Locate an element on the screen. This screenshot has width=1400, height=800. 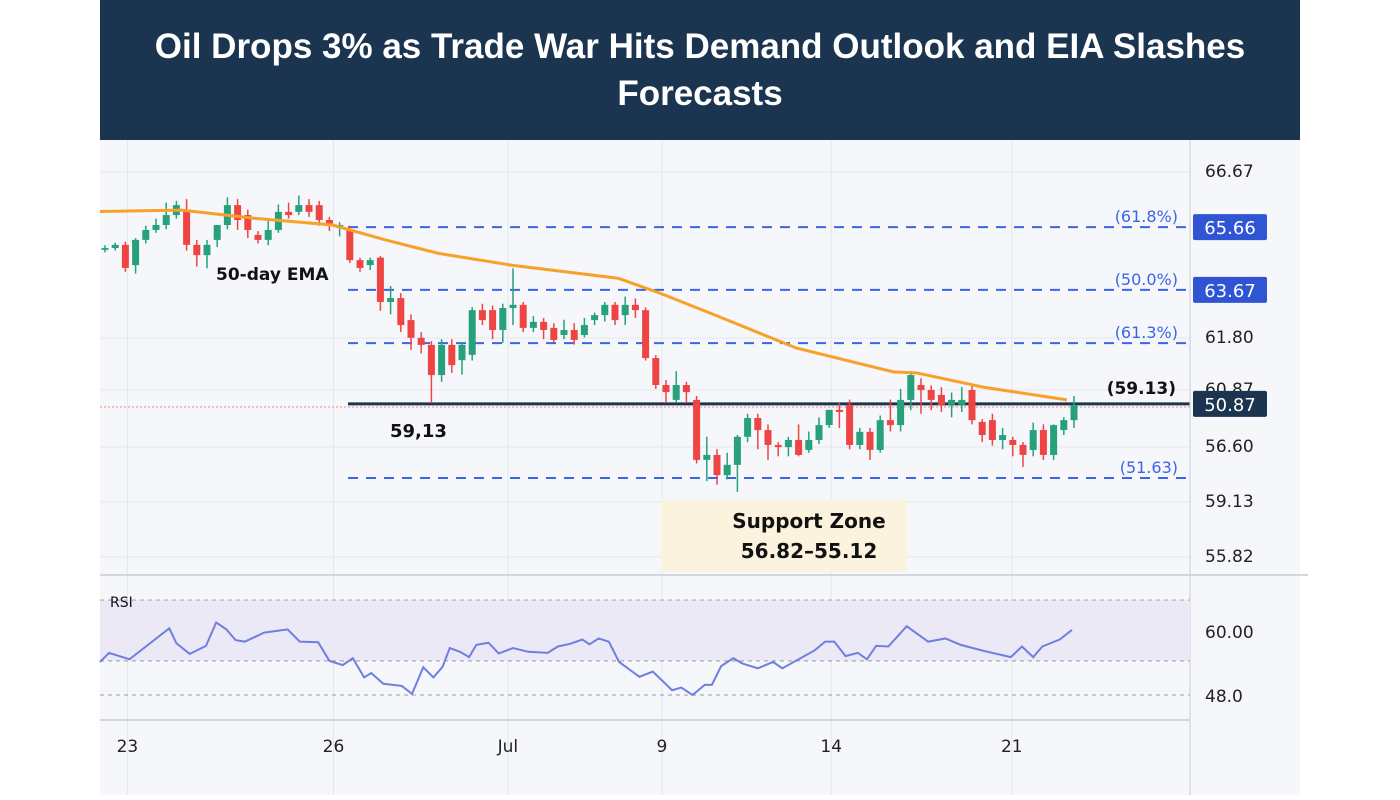
support-zone-box is located at coordinates (784, 536).